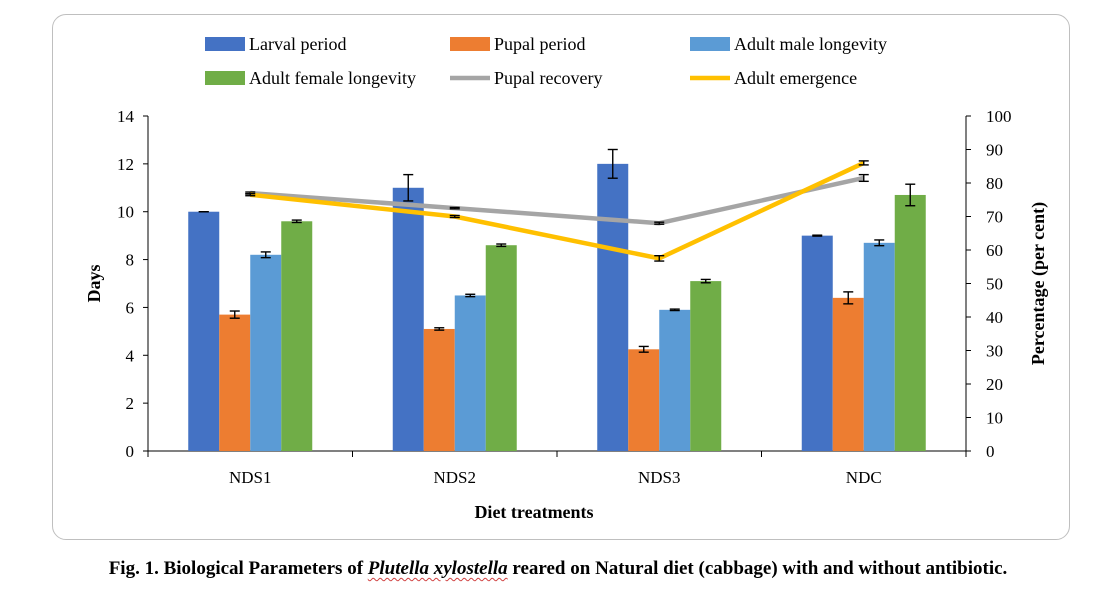 This screenshot has height=597, width=1116. I want to click on legend-label-adult-emergence: Adult emergence, so click(795, 78).